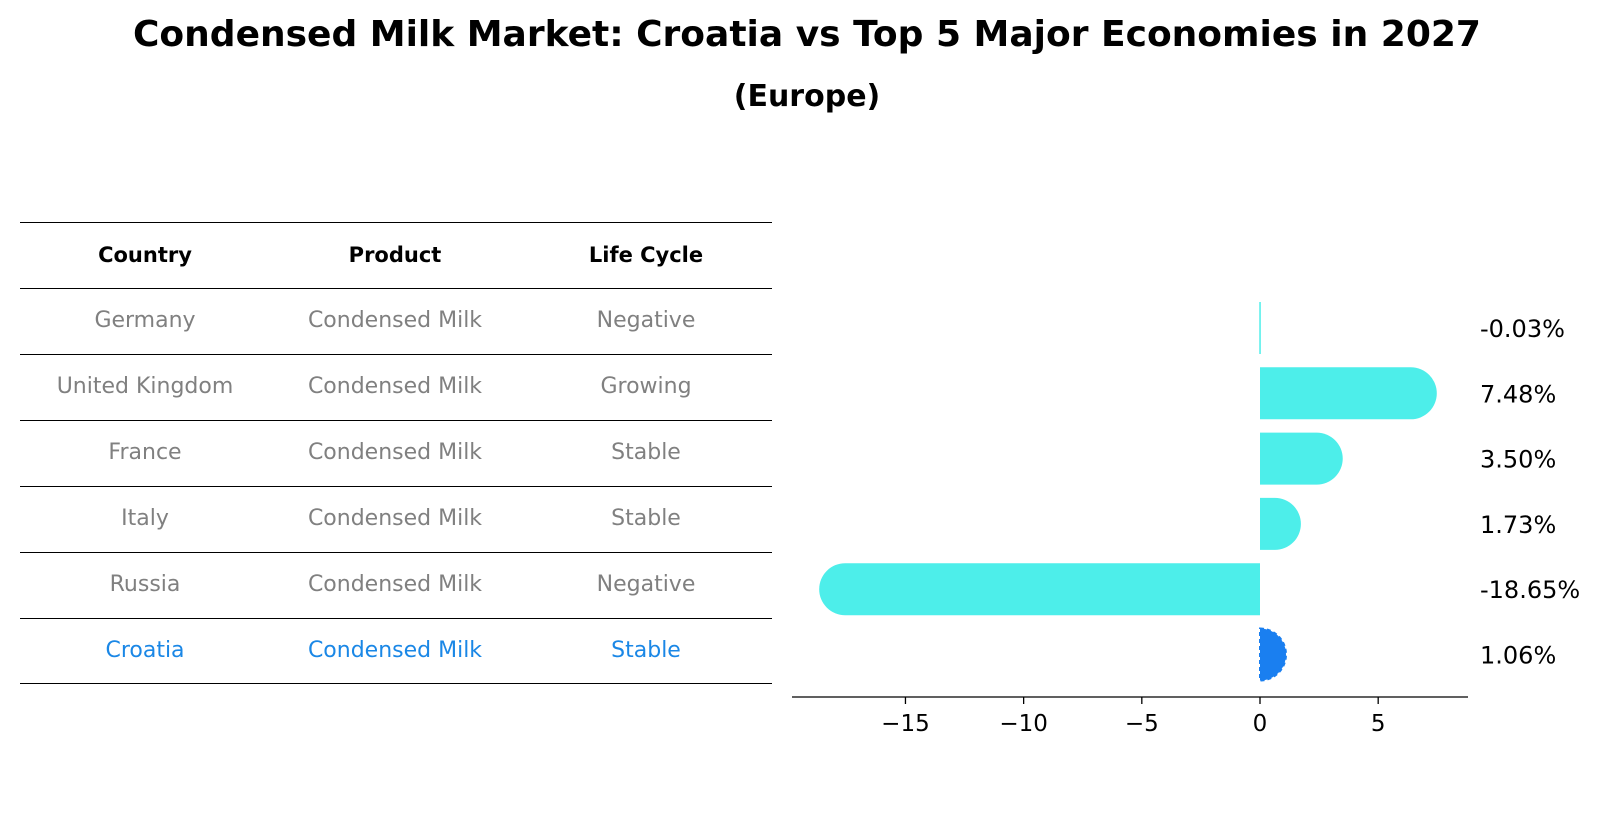 The height and width of the screenshot is (823, 1614). I want to click on bar-united-kingdom, so click(1348, 393).